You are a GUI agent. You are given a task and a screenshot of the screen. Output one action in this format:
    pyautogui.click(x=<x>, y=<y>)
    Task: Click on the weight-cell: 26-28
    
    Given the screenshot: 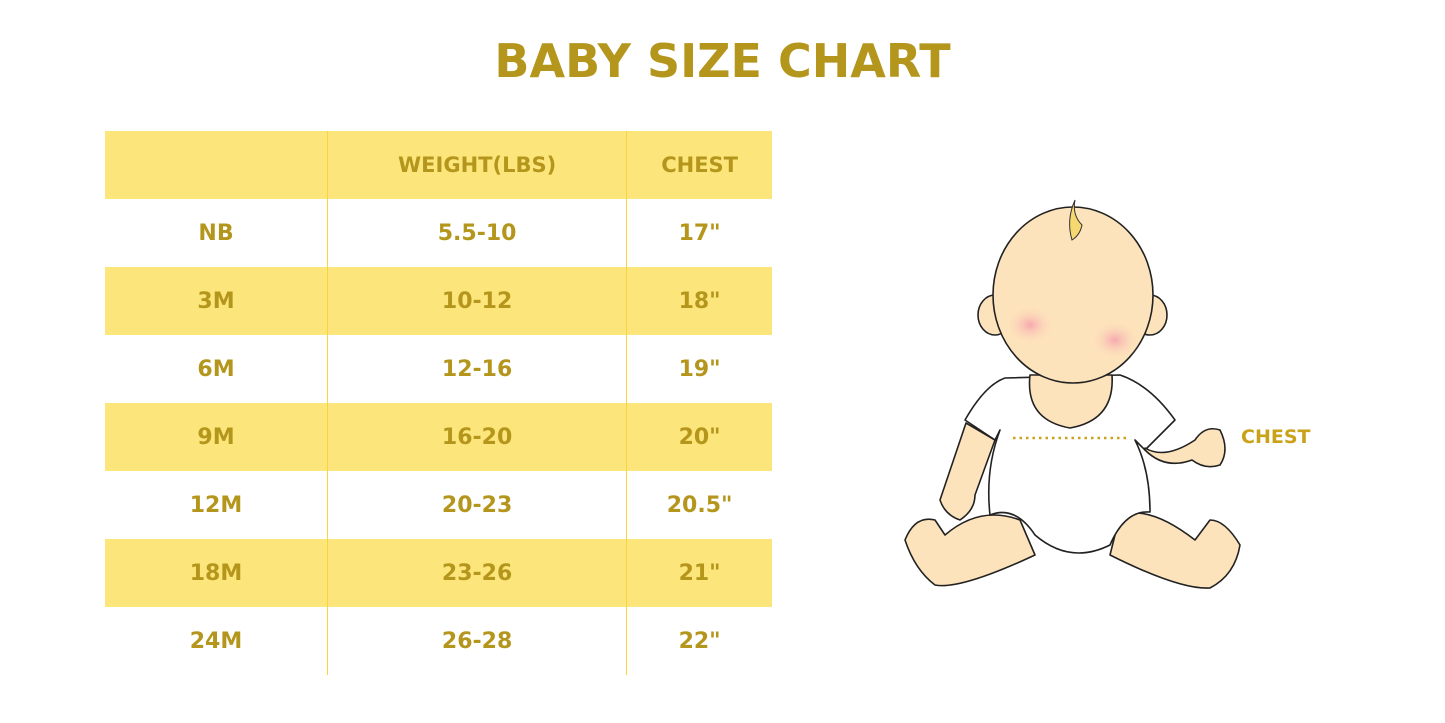 What is the action you would take?
    pyautogui.click(x=476, y=641)
    